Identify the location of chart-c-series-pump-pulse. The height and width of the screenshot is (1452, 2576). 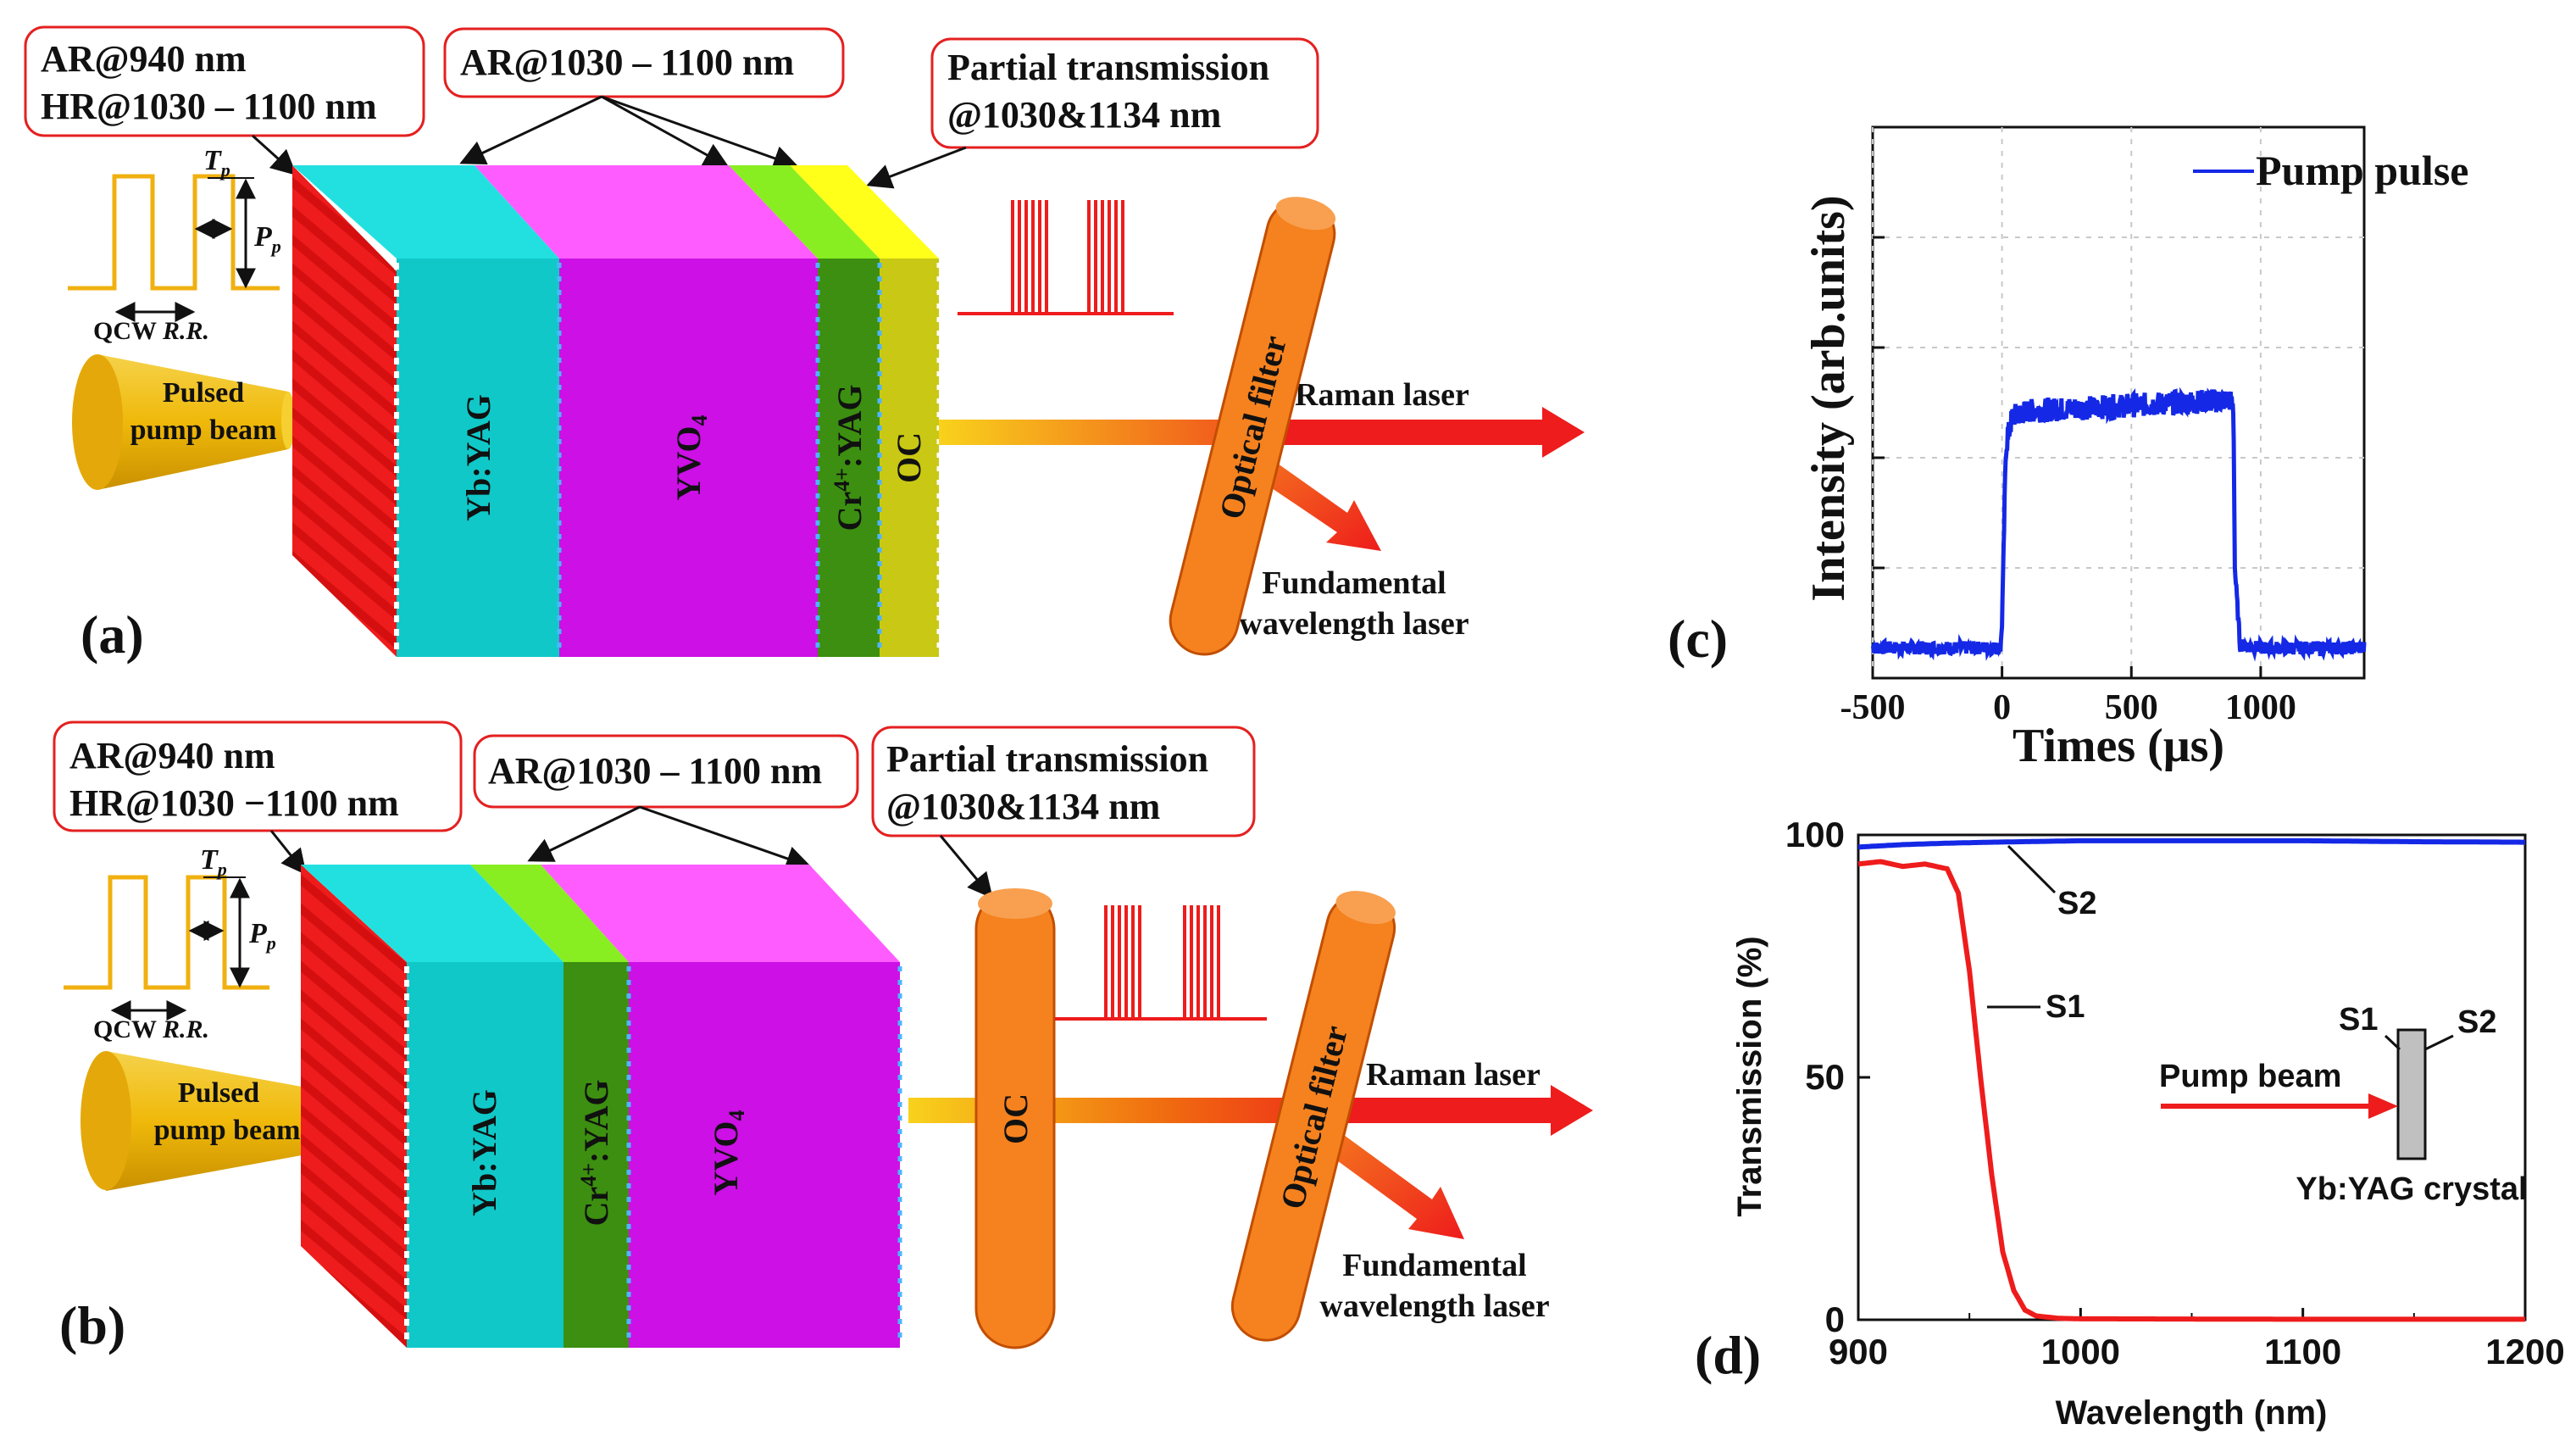
(2118, 524).